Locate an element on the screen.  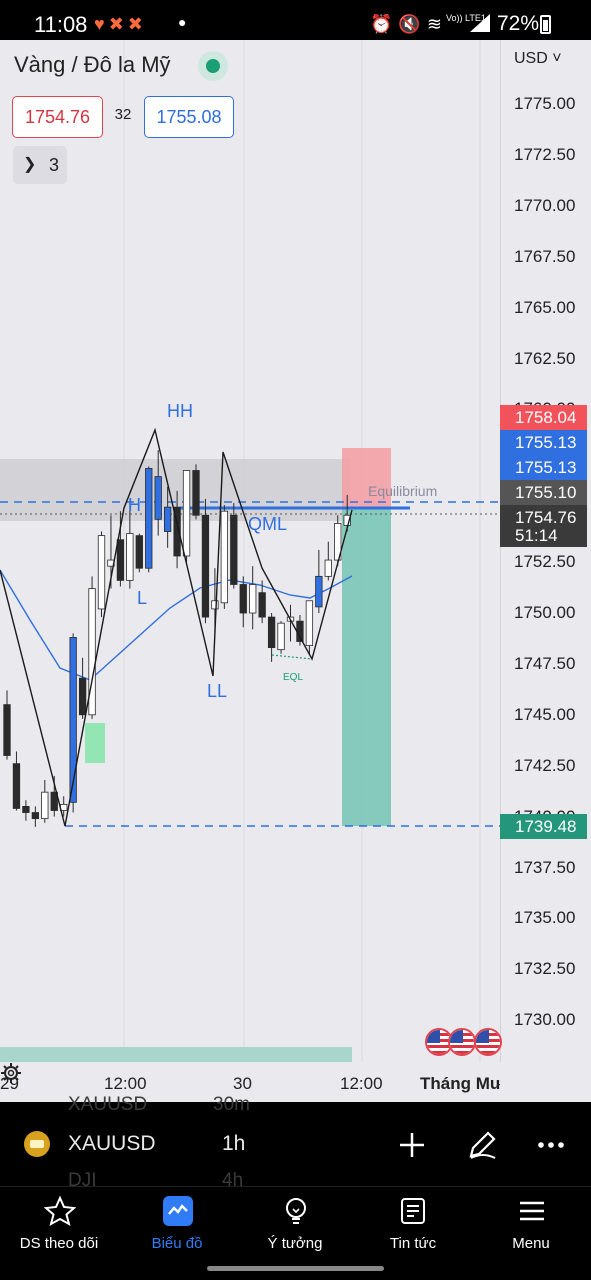
price-axis is located at coordinates (545, 571).